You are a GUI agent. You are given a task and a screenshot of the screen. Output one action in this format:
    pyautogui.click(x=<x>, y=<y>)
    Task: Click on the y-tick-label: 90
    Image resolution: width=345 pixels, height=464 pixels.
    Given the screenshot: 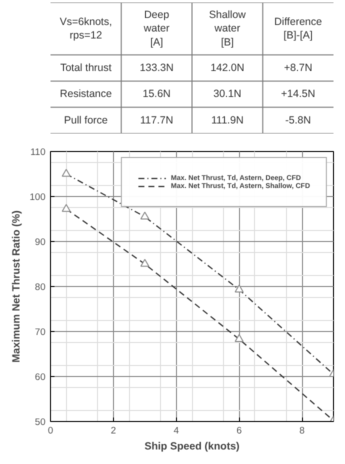 What is the action you would take?
    pyautogui.click(x=40, y=242)
    